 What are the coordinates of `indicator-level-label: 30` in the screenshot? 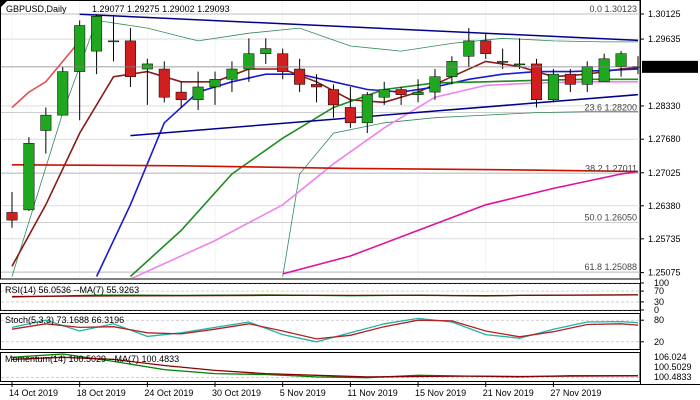 It's located at (659, 302).